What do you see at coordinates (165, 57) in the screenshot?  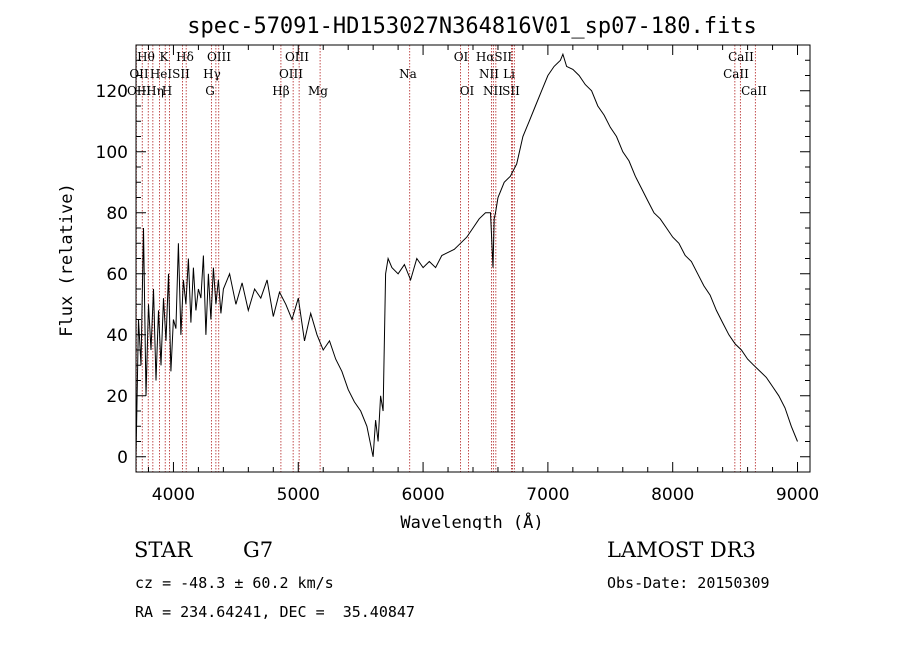 I see `spectral-line-label: K` at bounding box center [165, 57].